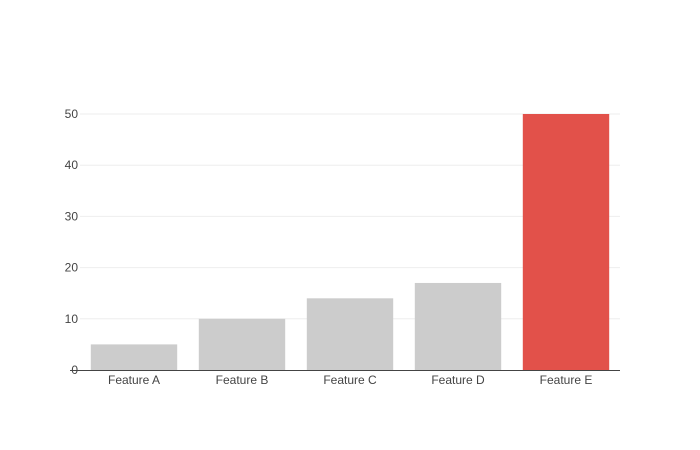 This screenshot has width=700, height=450. I want to click on x-tick-label: Feature D, so click(458, 380).